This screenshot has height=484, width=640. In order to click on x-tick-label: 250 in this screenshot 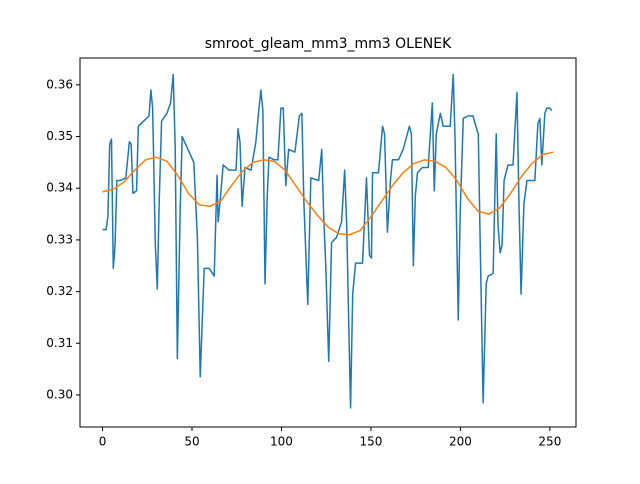, I will do `click(549, 442)`.